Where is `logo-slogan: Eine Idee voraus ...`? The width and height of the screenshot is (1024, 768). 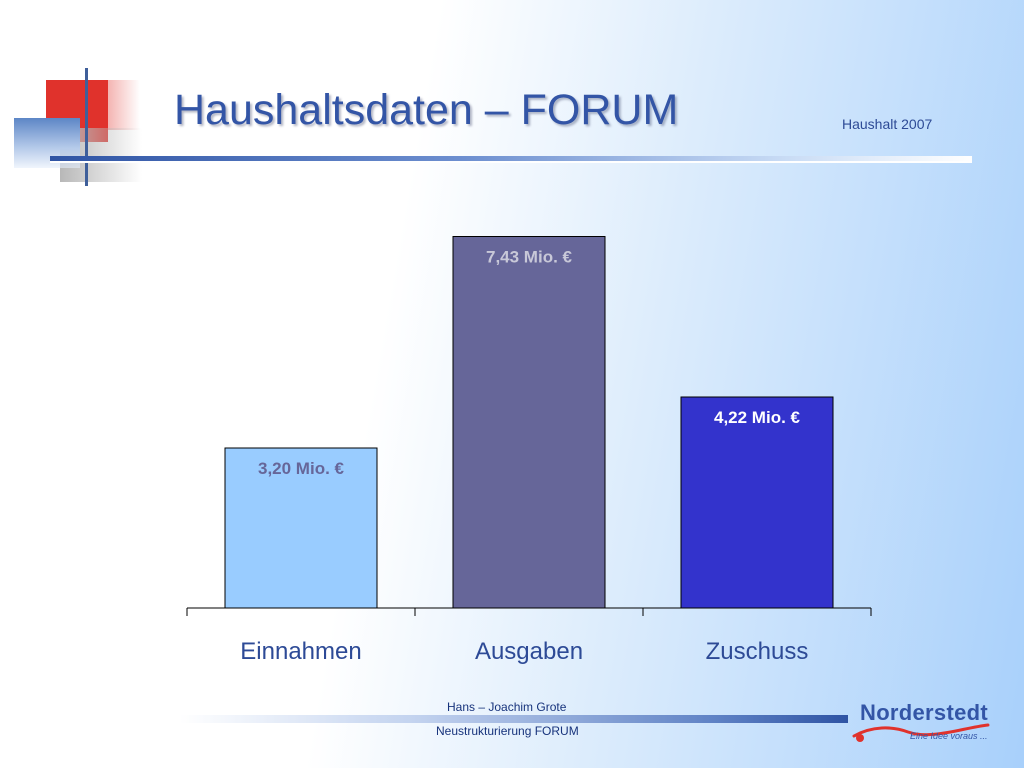
logo-slogan: Eine Idee voraus ... is located at coordinates (949, 736).